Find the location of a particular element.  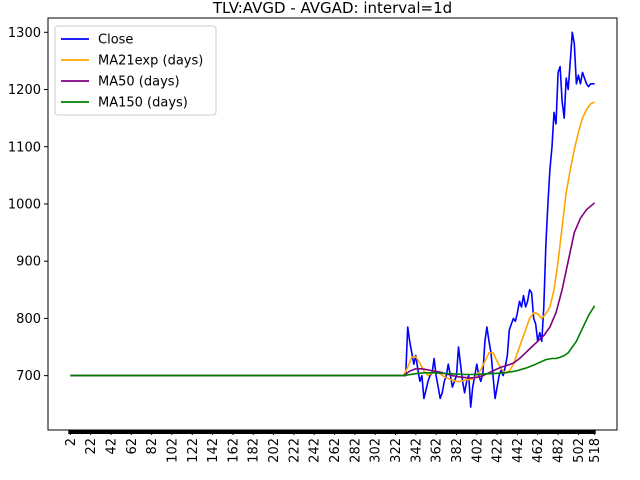

x-tick-label-6: 122 is located at coordinates (193, 450).